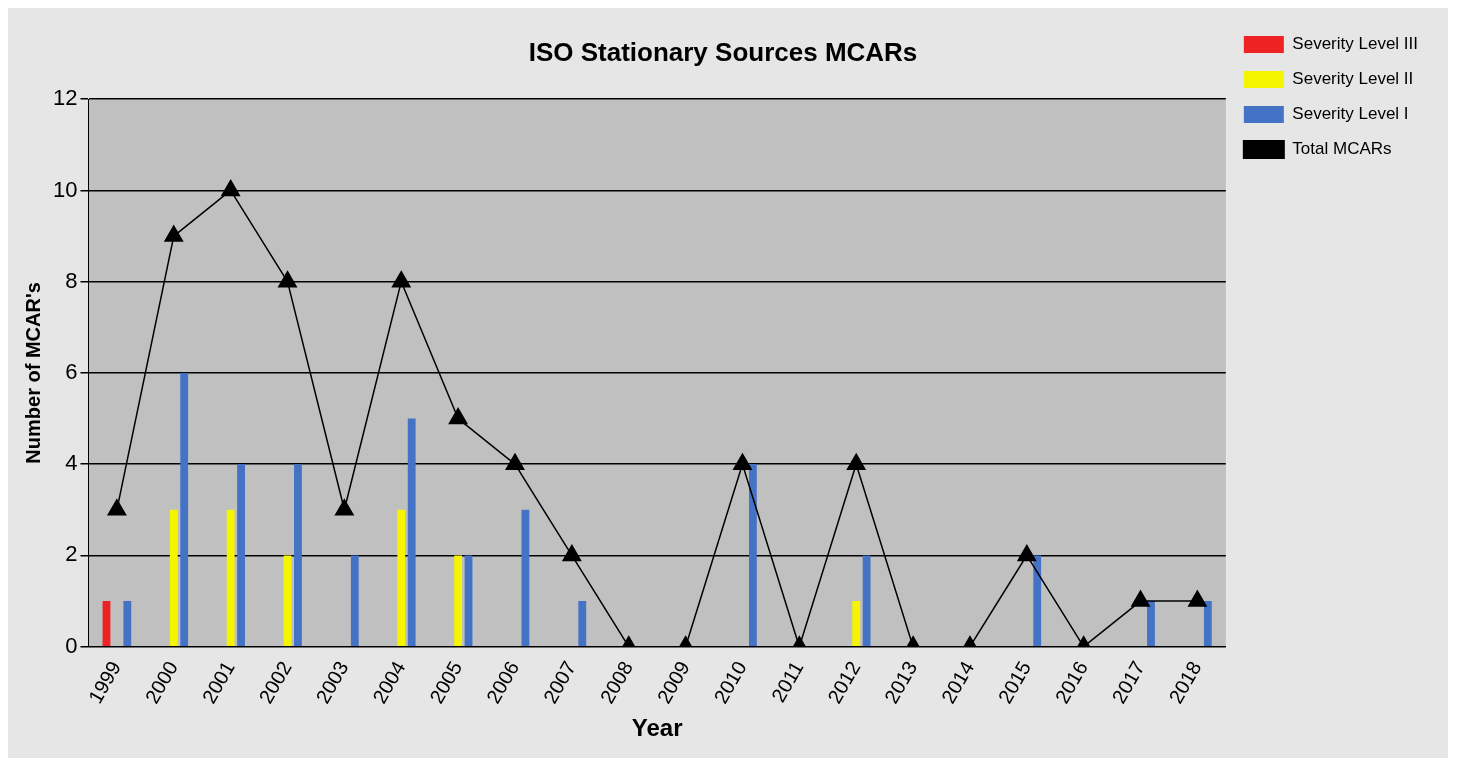 The height and width of the screenshot is (771, 1464). Describe the element at coordinates (71, 645) in the screenshot. I see `y-tick-label: 0` at that location.